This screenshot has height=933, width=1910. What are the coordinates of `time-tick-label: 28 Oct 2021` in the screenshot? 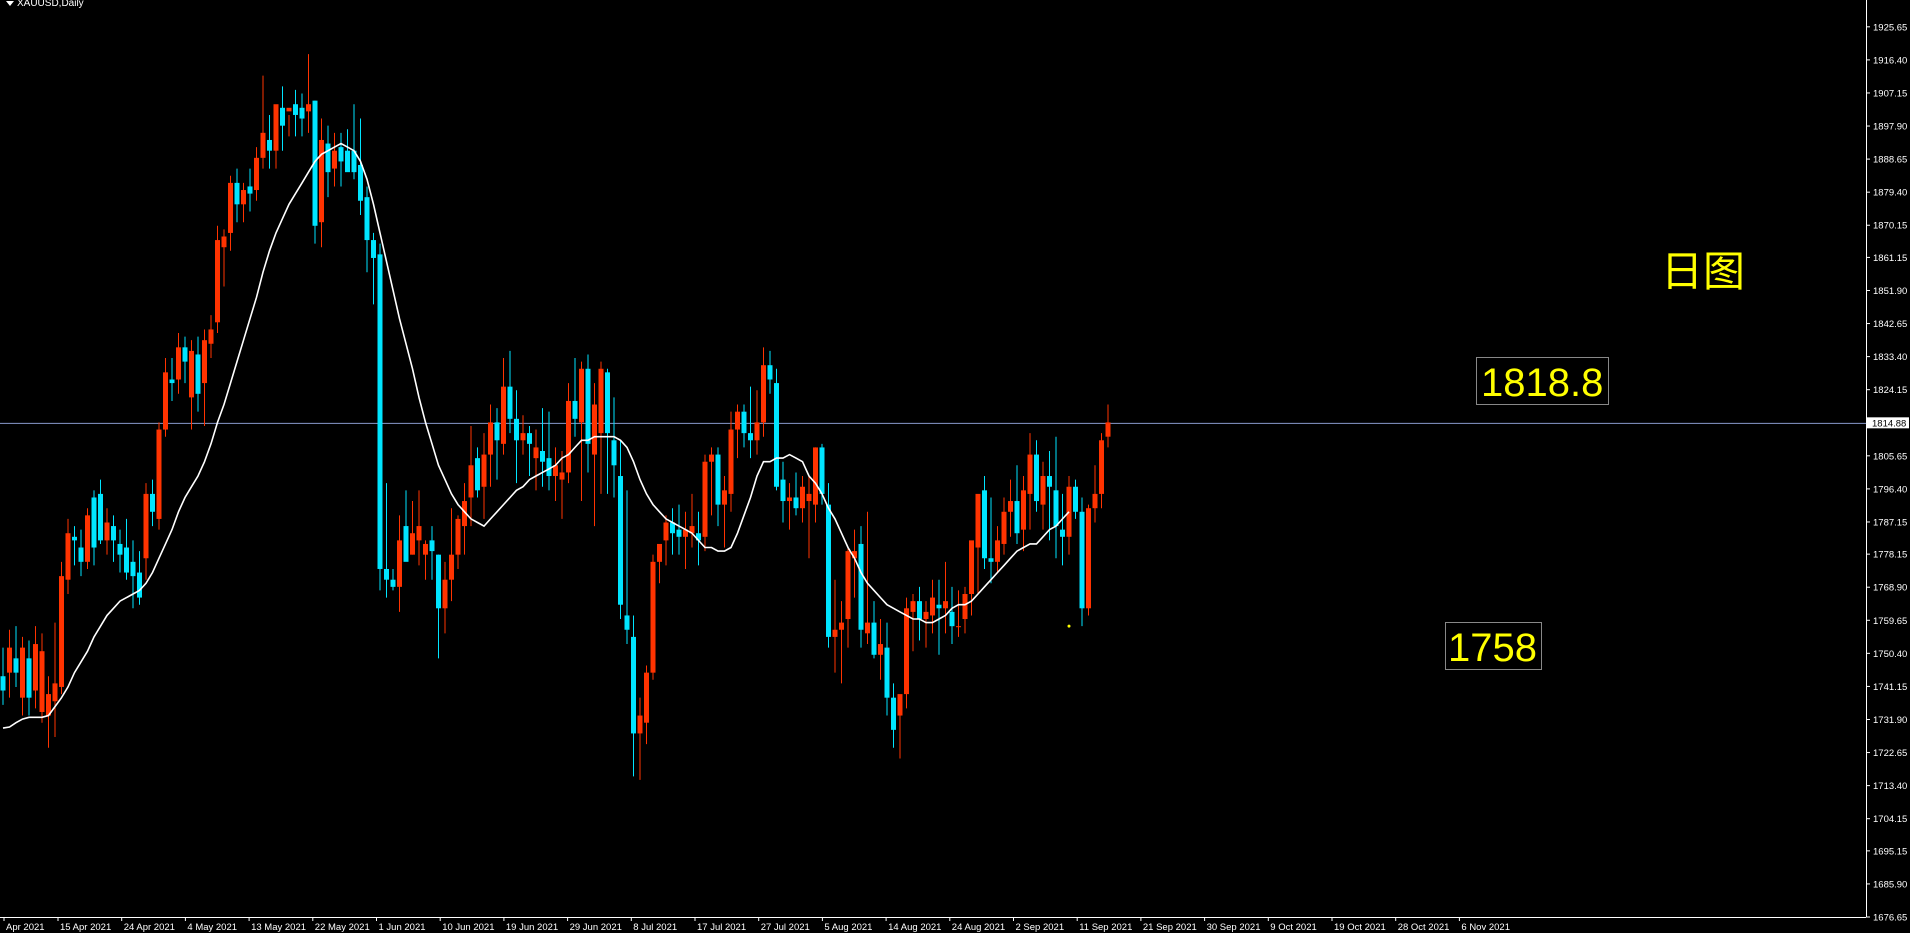 It's located at (1424, 927).